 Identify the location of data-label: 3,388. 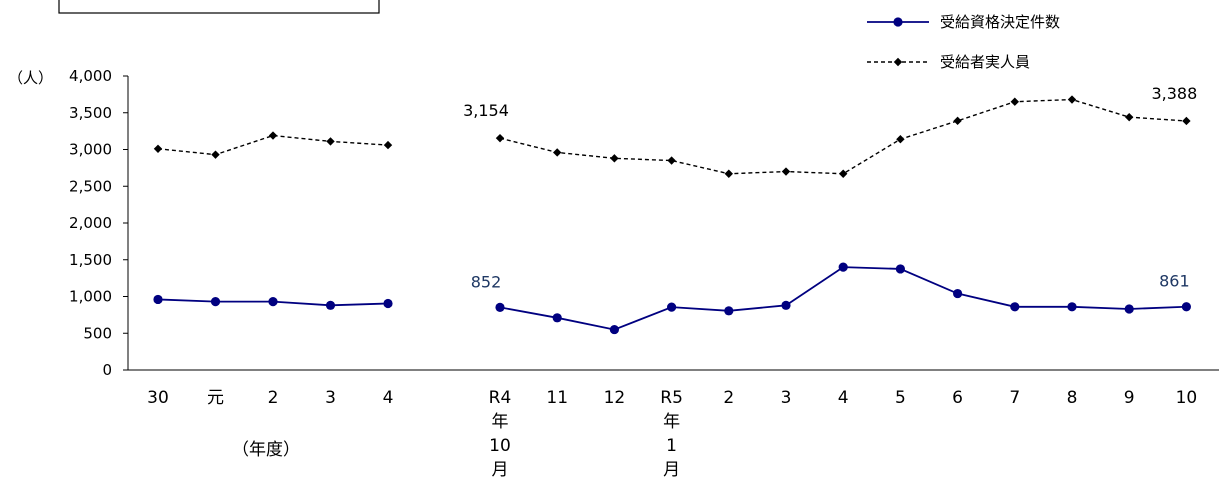
(1174, 93).